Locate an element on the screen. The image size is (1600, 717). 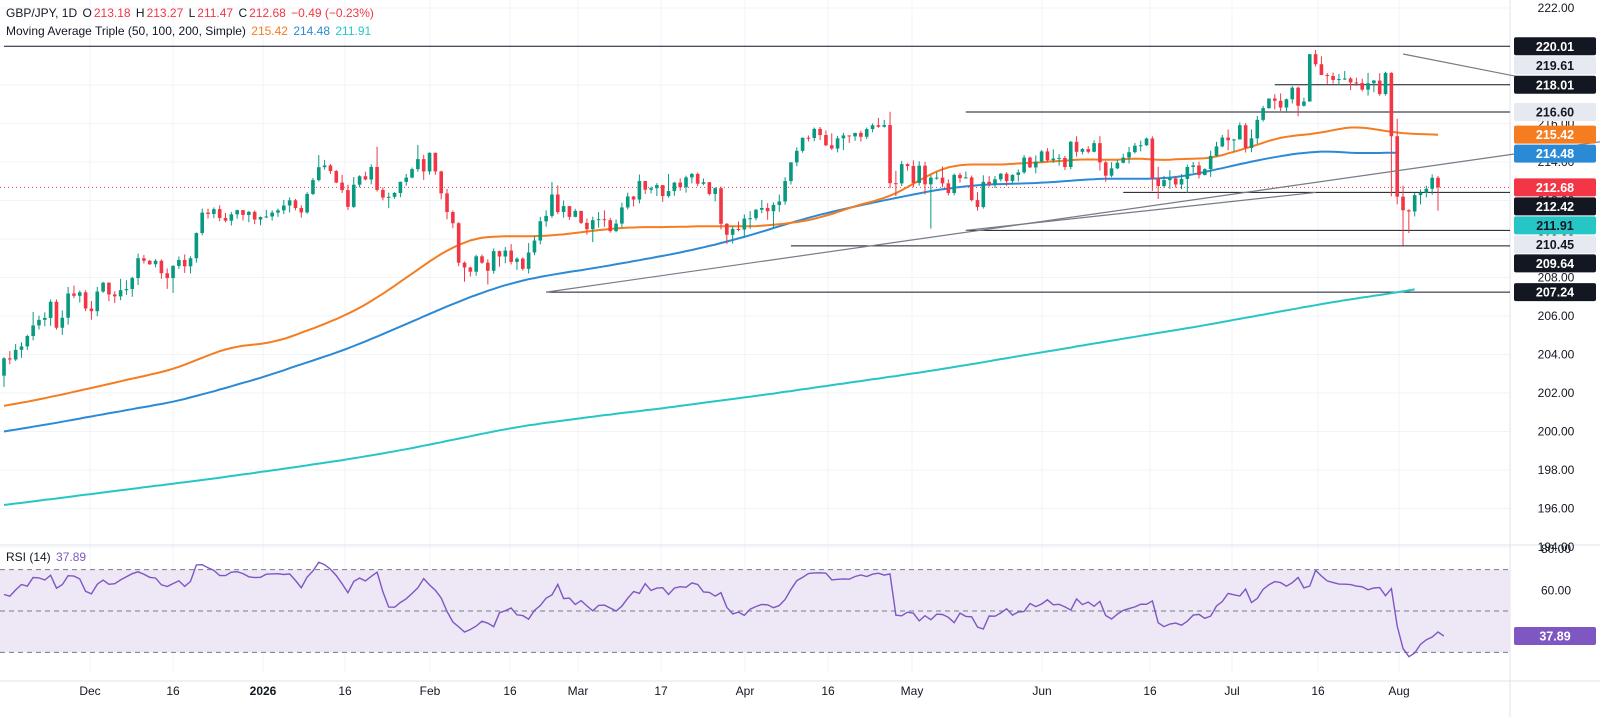
rsi-tick-label: 60.00 is located at coordinates (1556, 590).